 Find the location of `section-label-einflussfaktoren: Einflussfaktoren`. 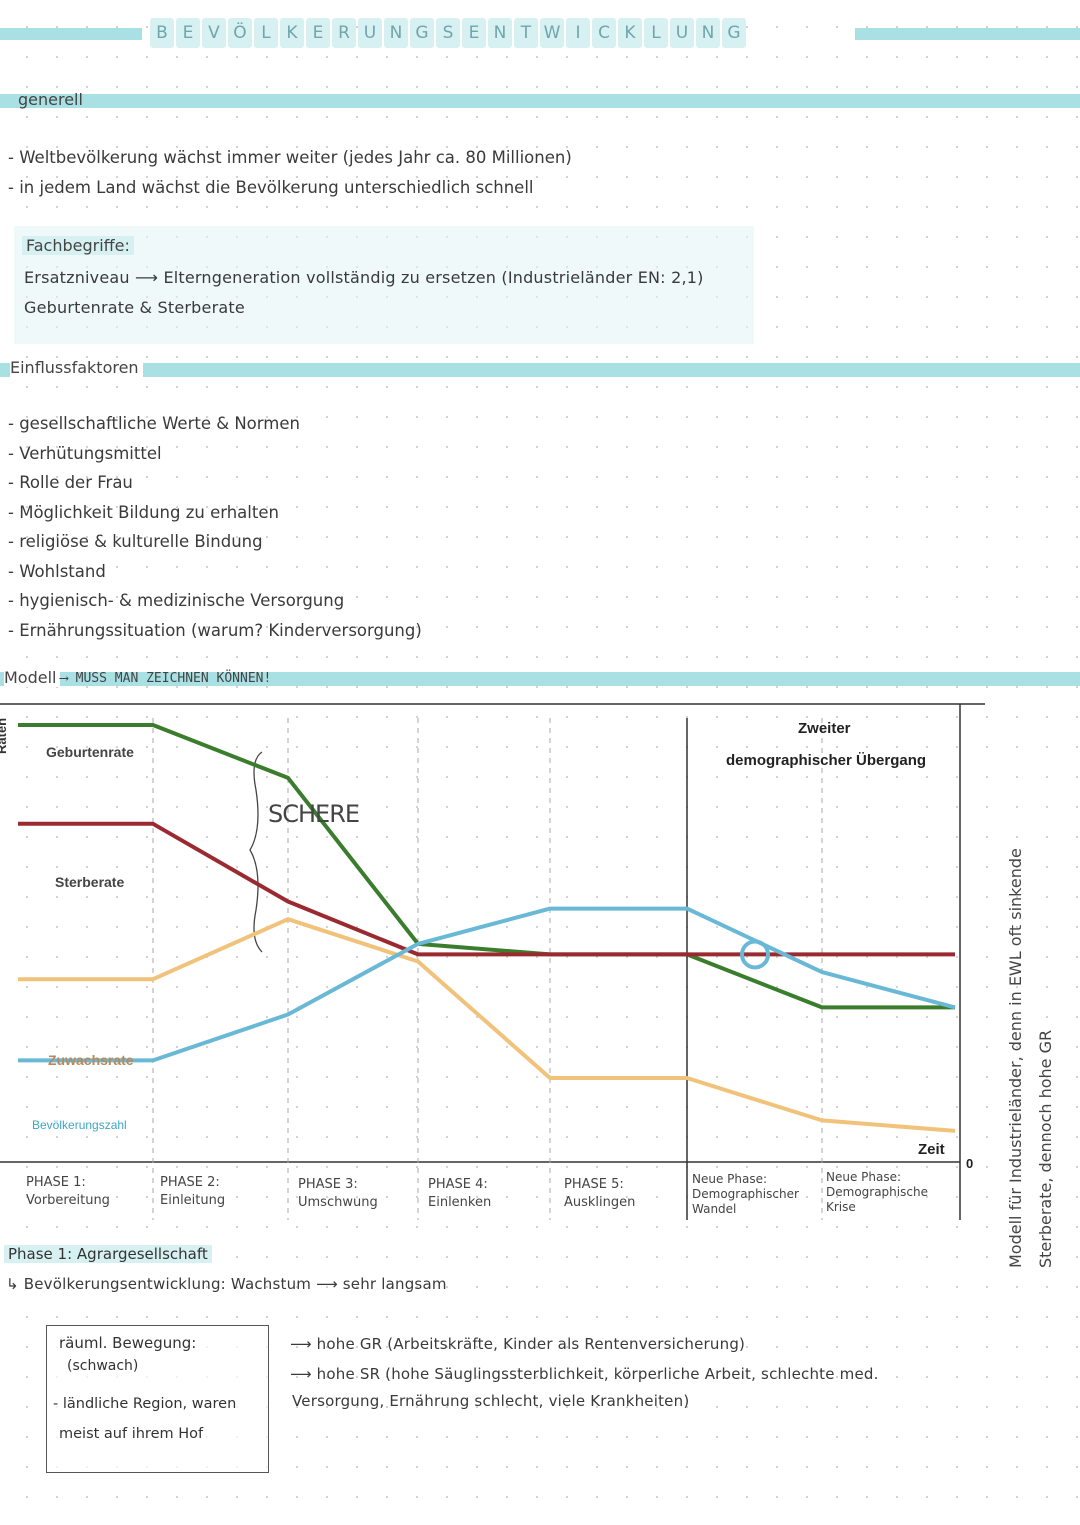

section-label-einflussfaktoren: Einflussfaktoren is located at coordinates (76, 367).